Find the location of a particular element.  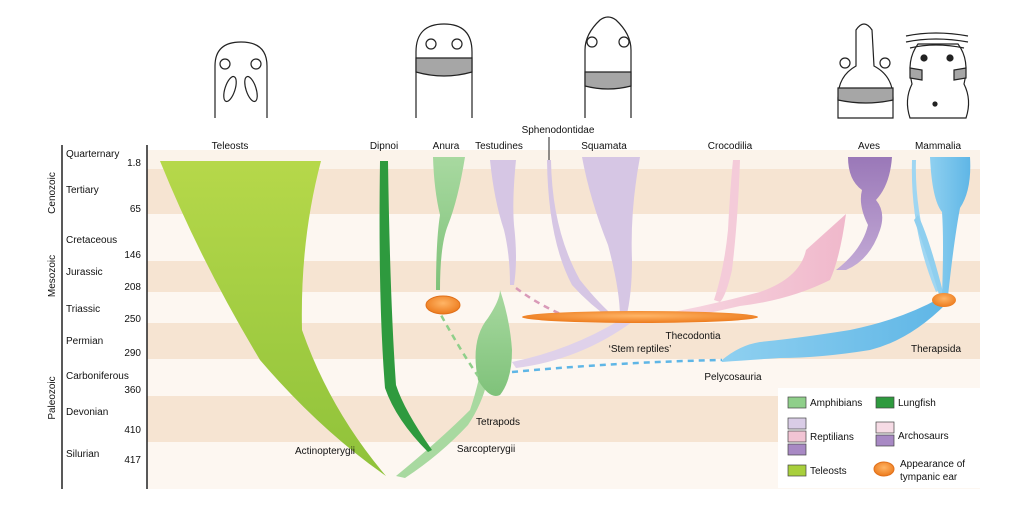

legend-tympanic-2: tympanic ear is located at coordinates (929, 477).